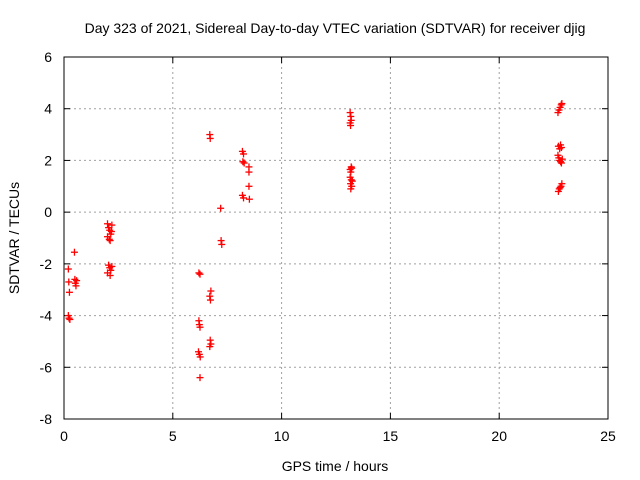  What do you see at coordinates (48, 160) in the screenshot?
I see `y-tick-label: 2` at bounding box center [48, 160].